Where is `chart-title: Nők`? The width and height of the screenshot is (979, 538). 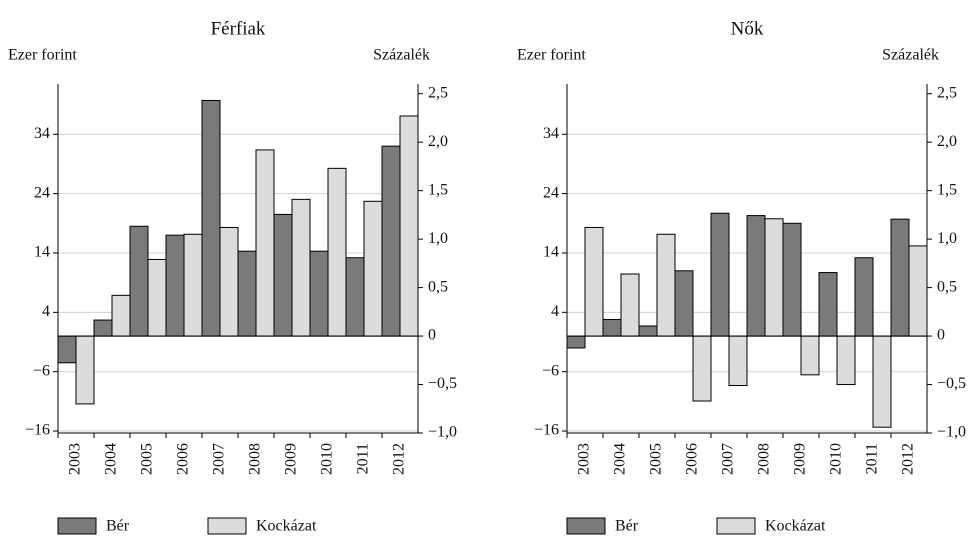 chart-title: Nők is located at coordinates (747, 28).